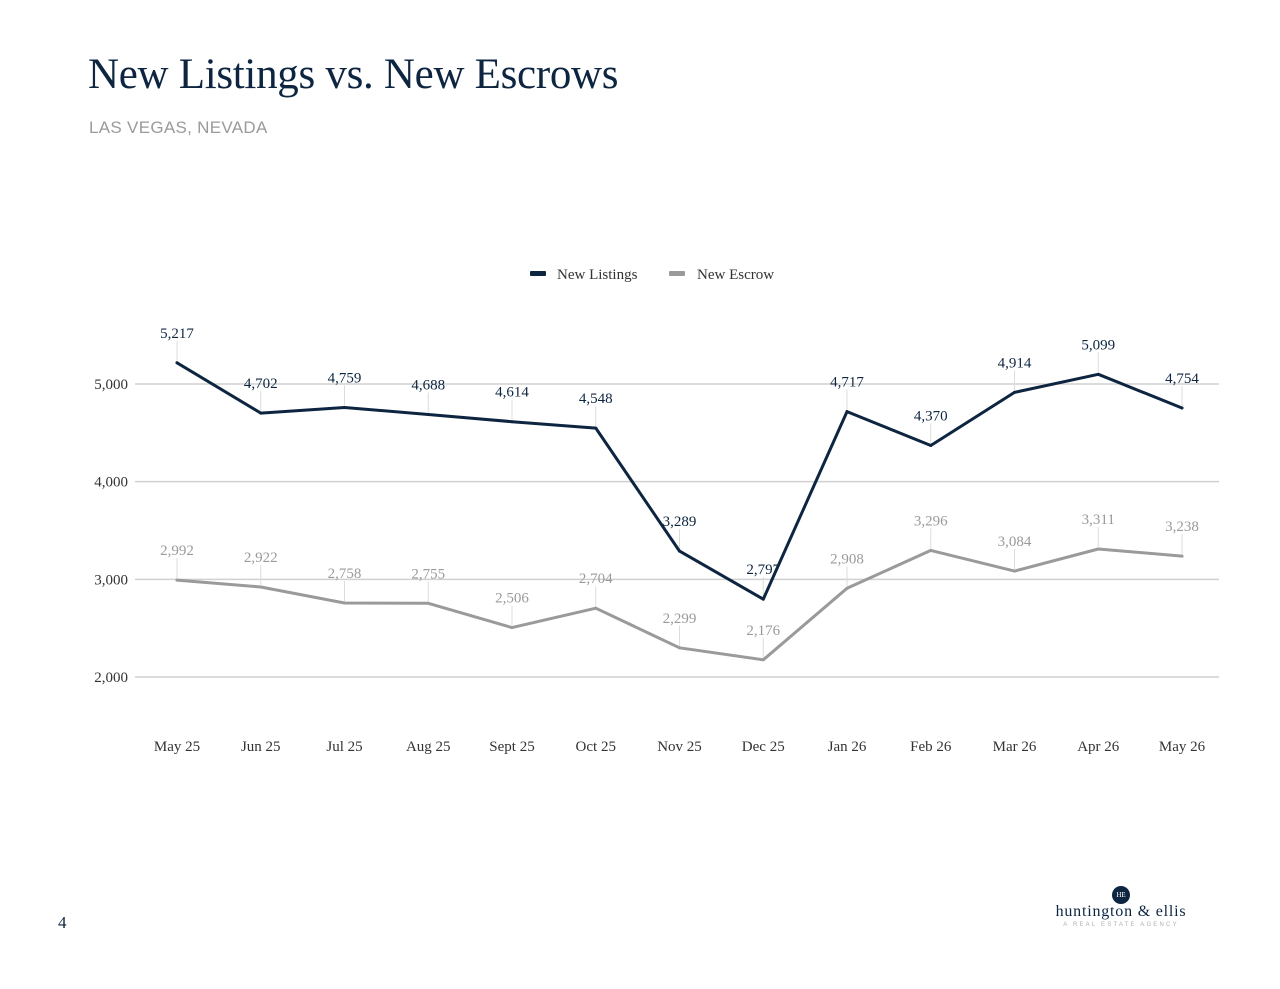  What do you see at coordinates (1098, 747) in the screenshot?
I see `x-tick-label: Apr 26` at bounding box center [1098, 747].